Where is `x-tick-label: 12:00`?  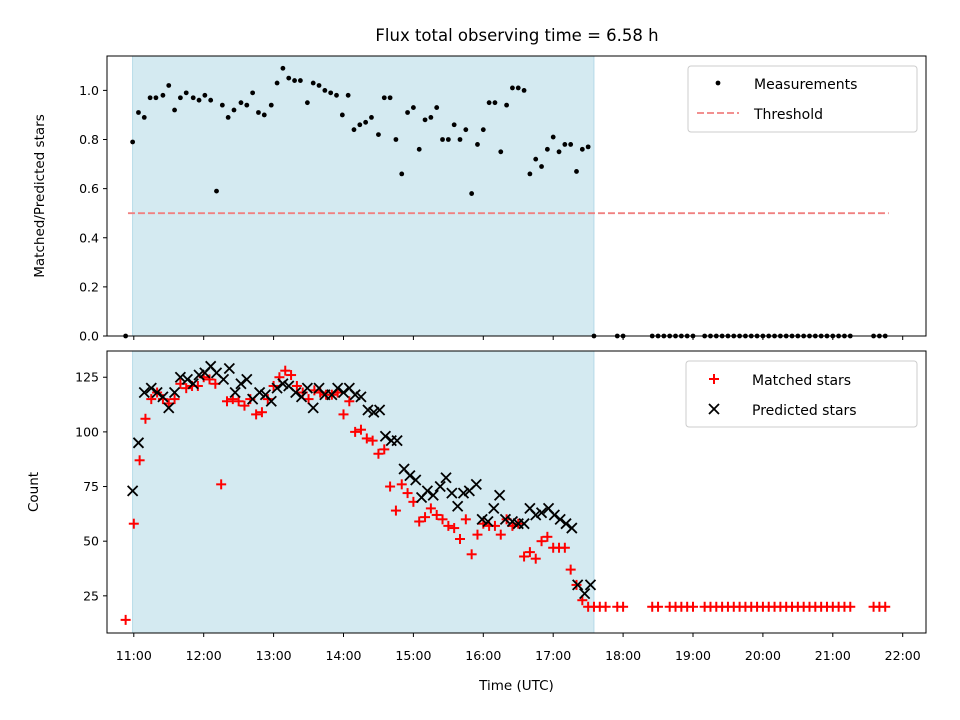
x-tick-label: 12:00 is located at coordinates (204, 655).